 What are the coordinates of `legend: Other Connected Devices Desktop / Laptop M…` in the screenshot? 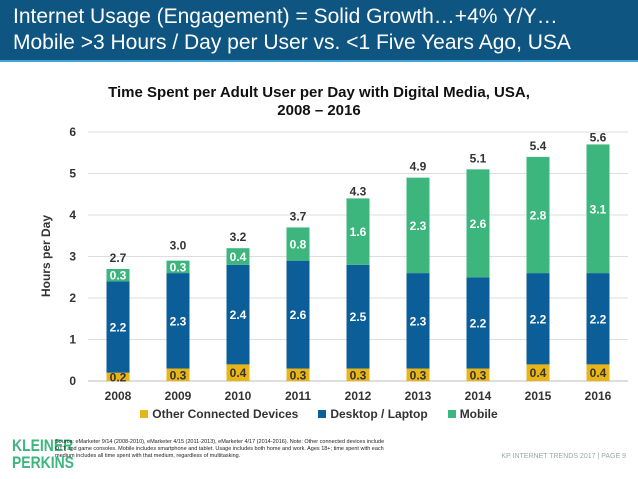 It's located at (319, 414).